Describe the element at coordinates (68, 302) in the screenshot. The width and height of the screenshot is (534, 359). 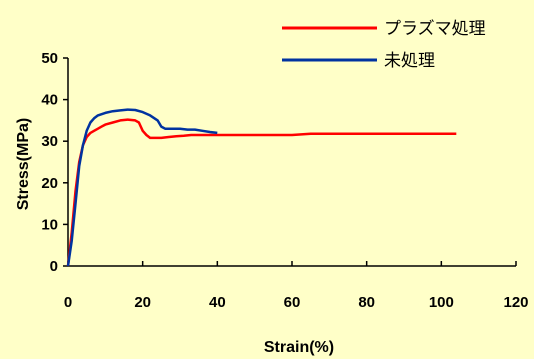
I see `x-tick-label: 0` at that location.